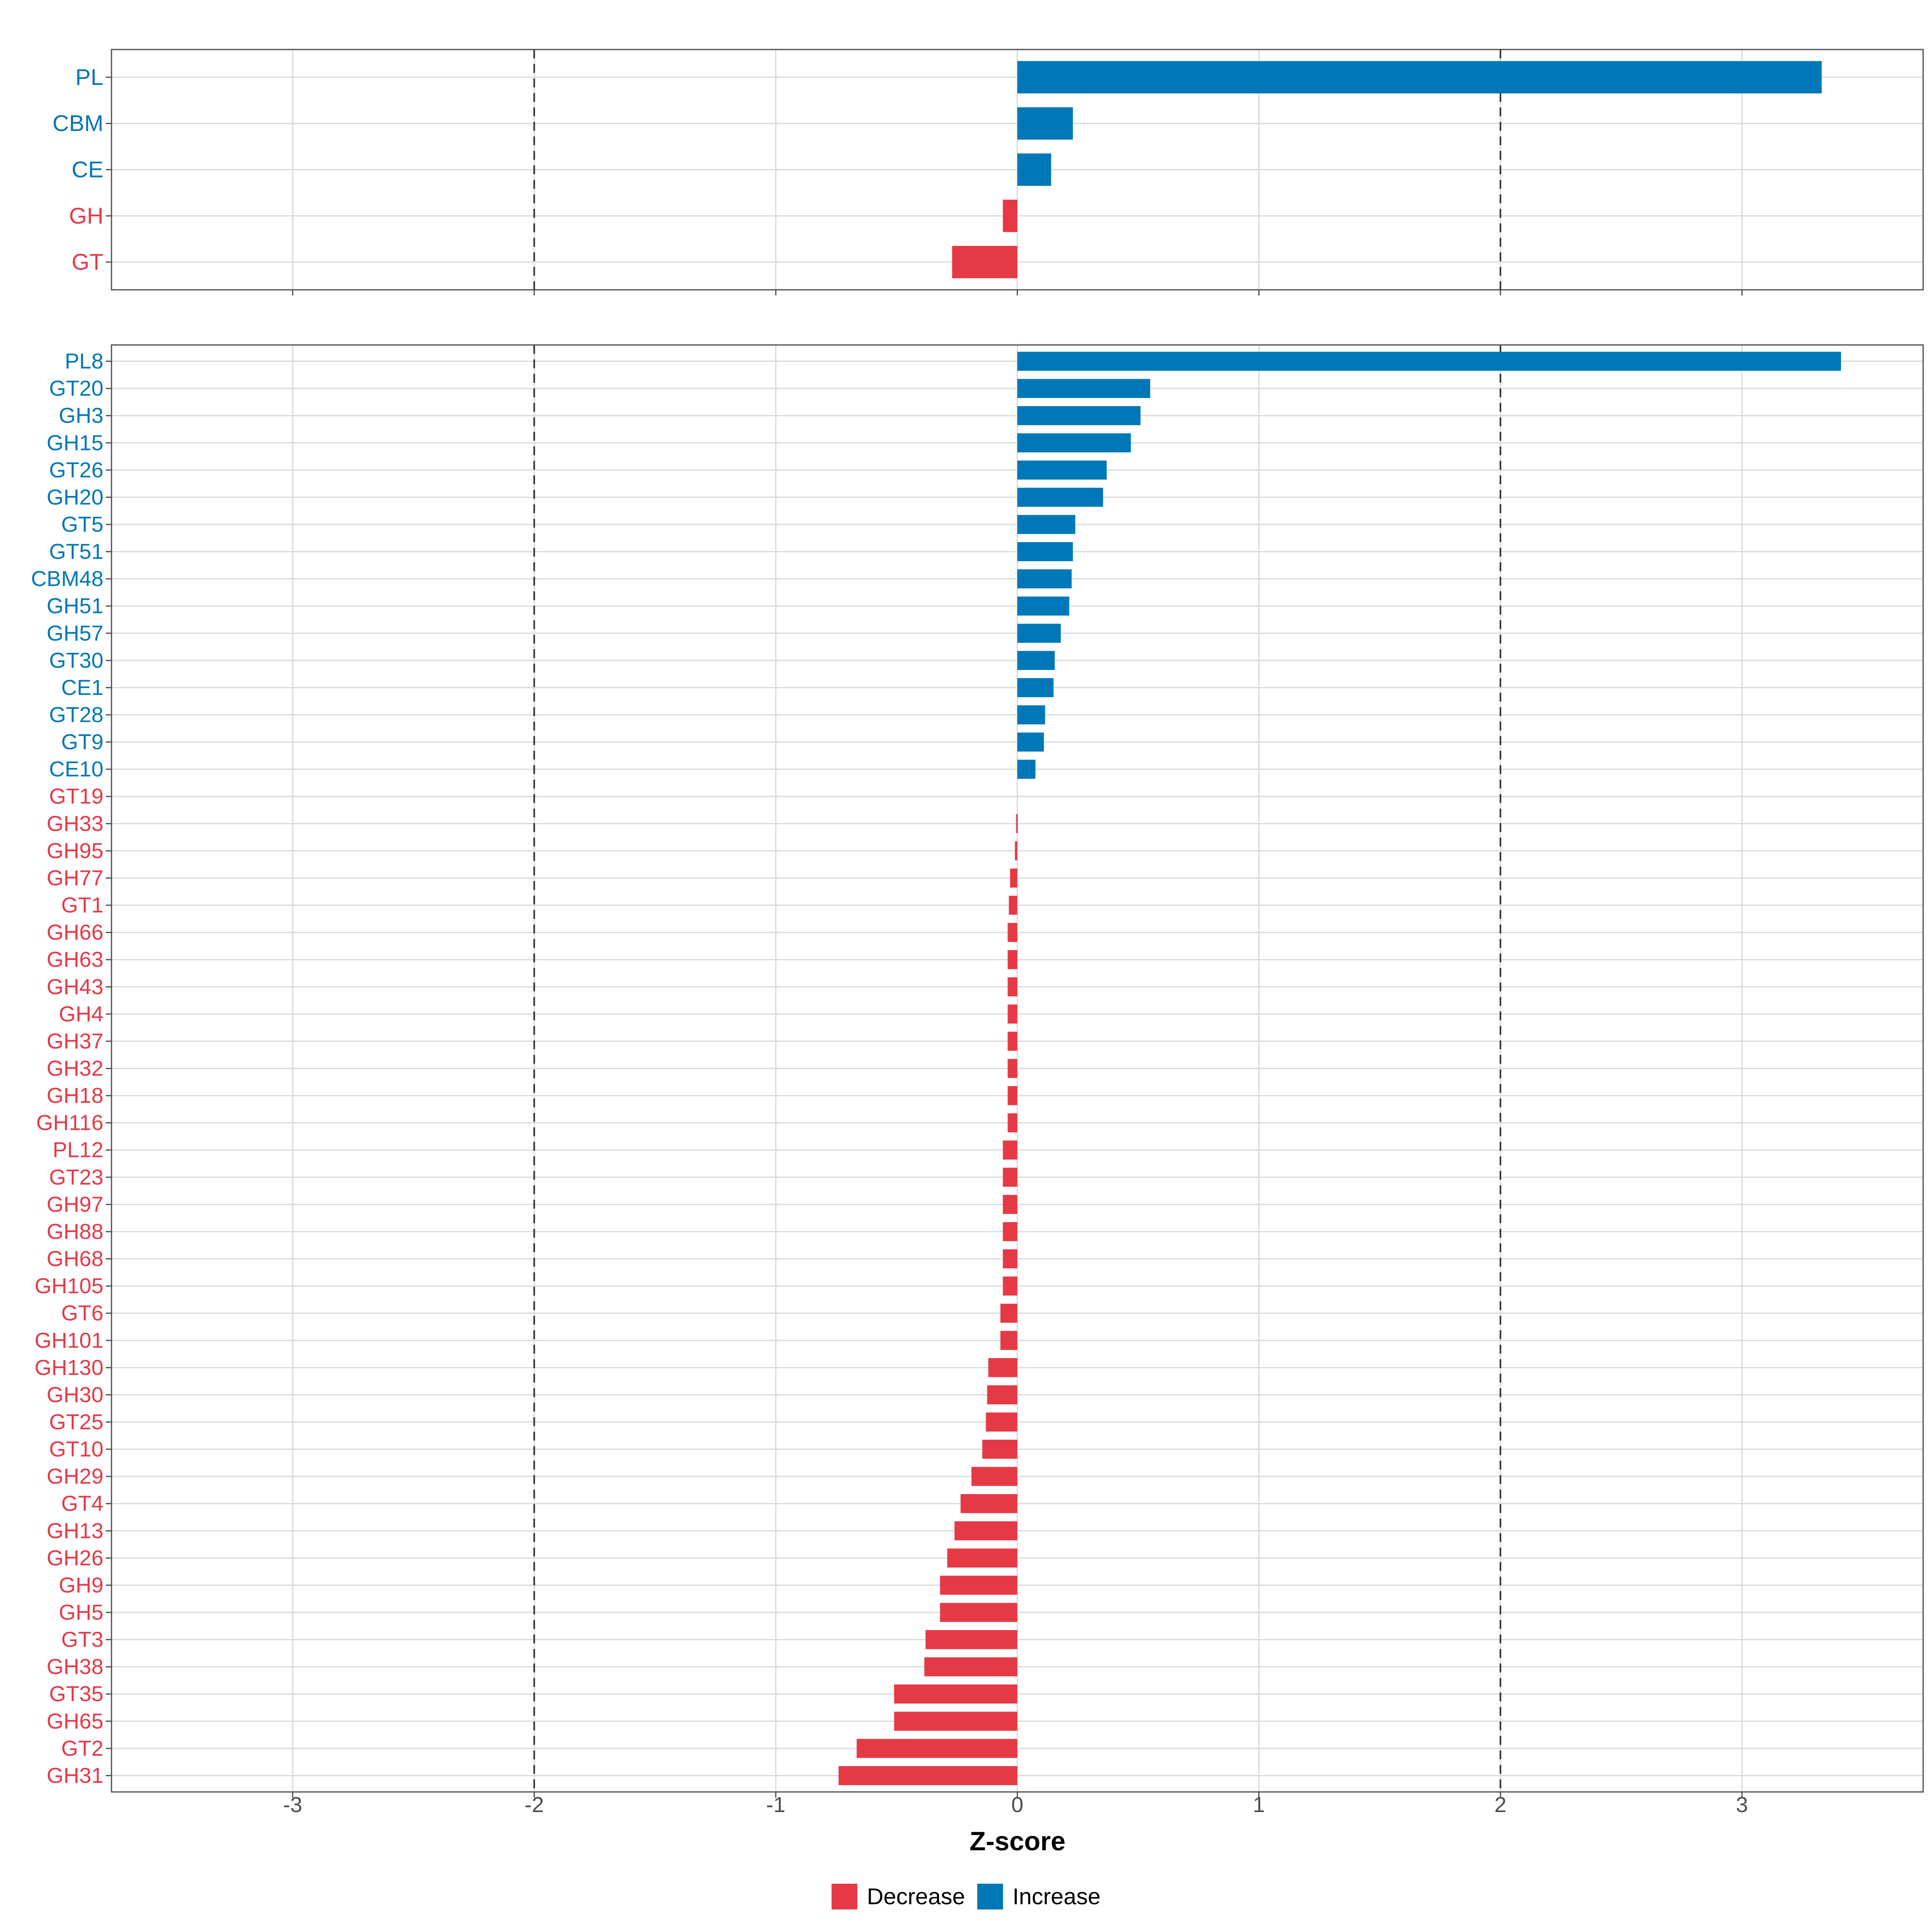  Describe the element at coordinates (75, 633) in the screenshot. I see `y-tick-label-gh57: GH57` at that location.